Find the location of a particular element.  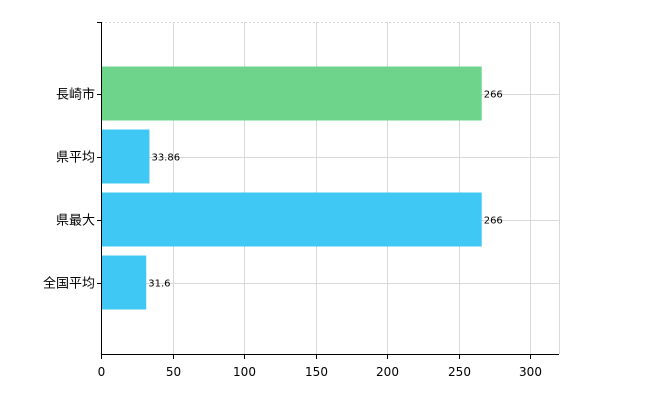

data-label-0: 266 is located at coordinates (493, 95).